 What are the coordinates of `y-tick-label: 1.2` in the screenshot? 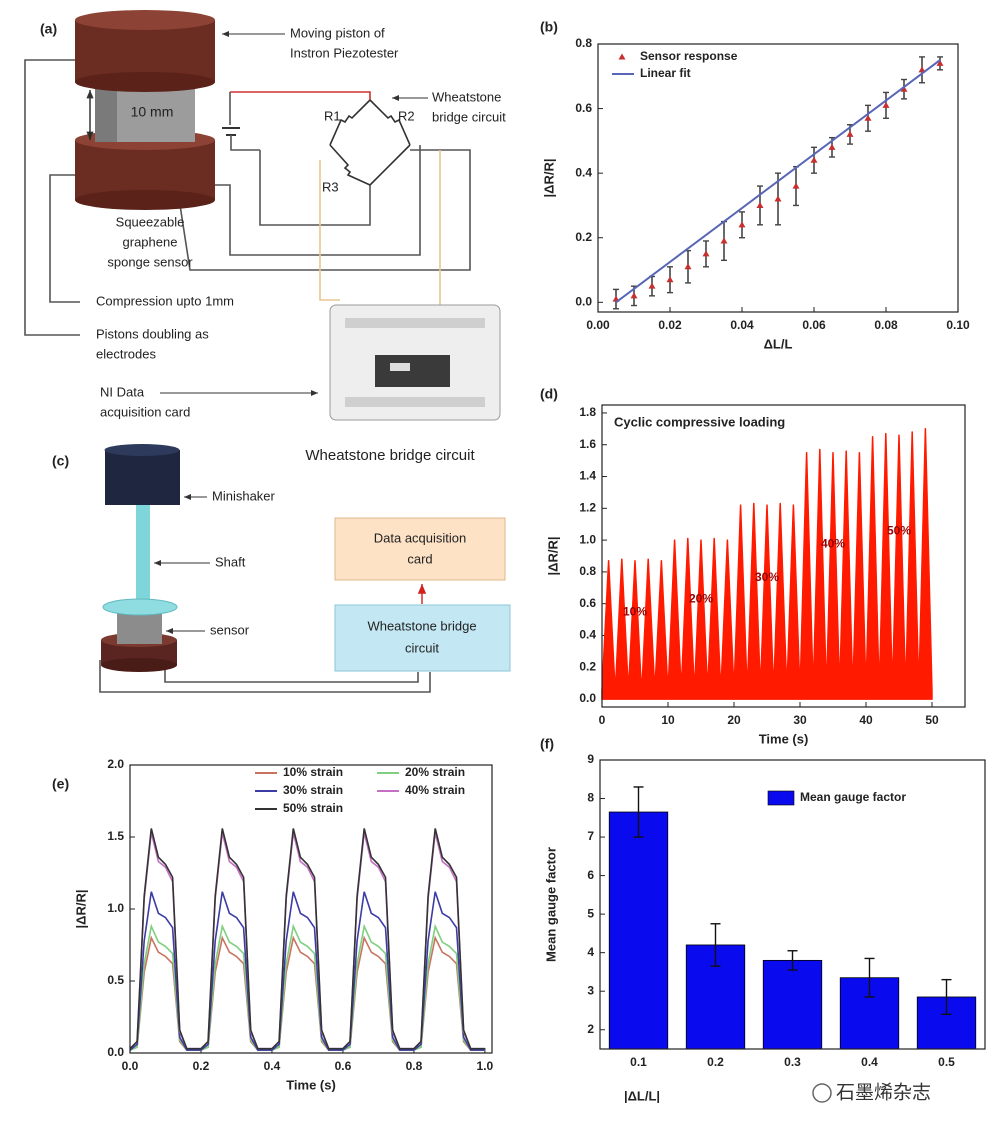 It's located at (587, 507).